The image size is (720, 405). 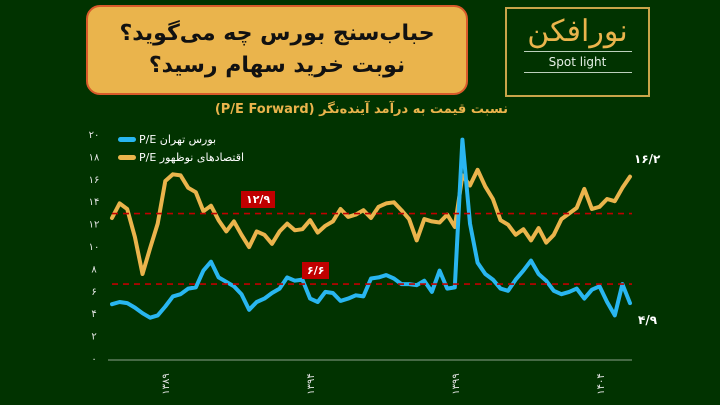 What do you see at coordinates (93, 292) in the screenshot?
I see `y-tick-label: ۶` at bounding box center [93, 292].